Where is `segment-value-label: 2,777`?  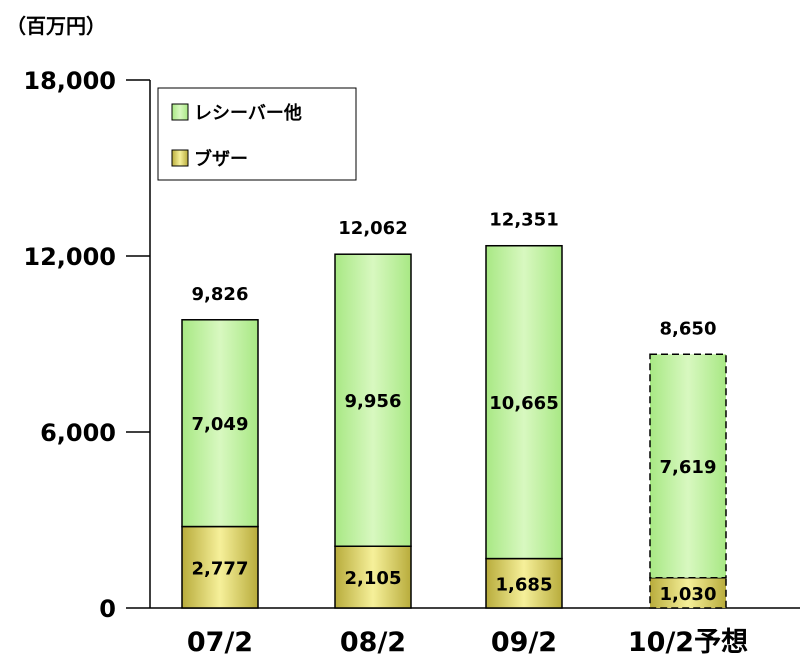
segment-value-label: 2,777 is located at coordinates (220, 568).